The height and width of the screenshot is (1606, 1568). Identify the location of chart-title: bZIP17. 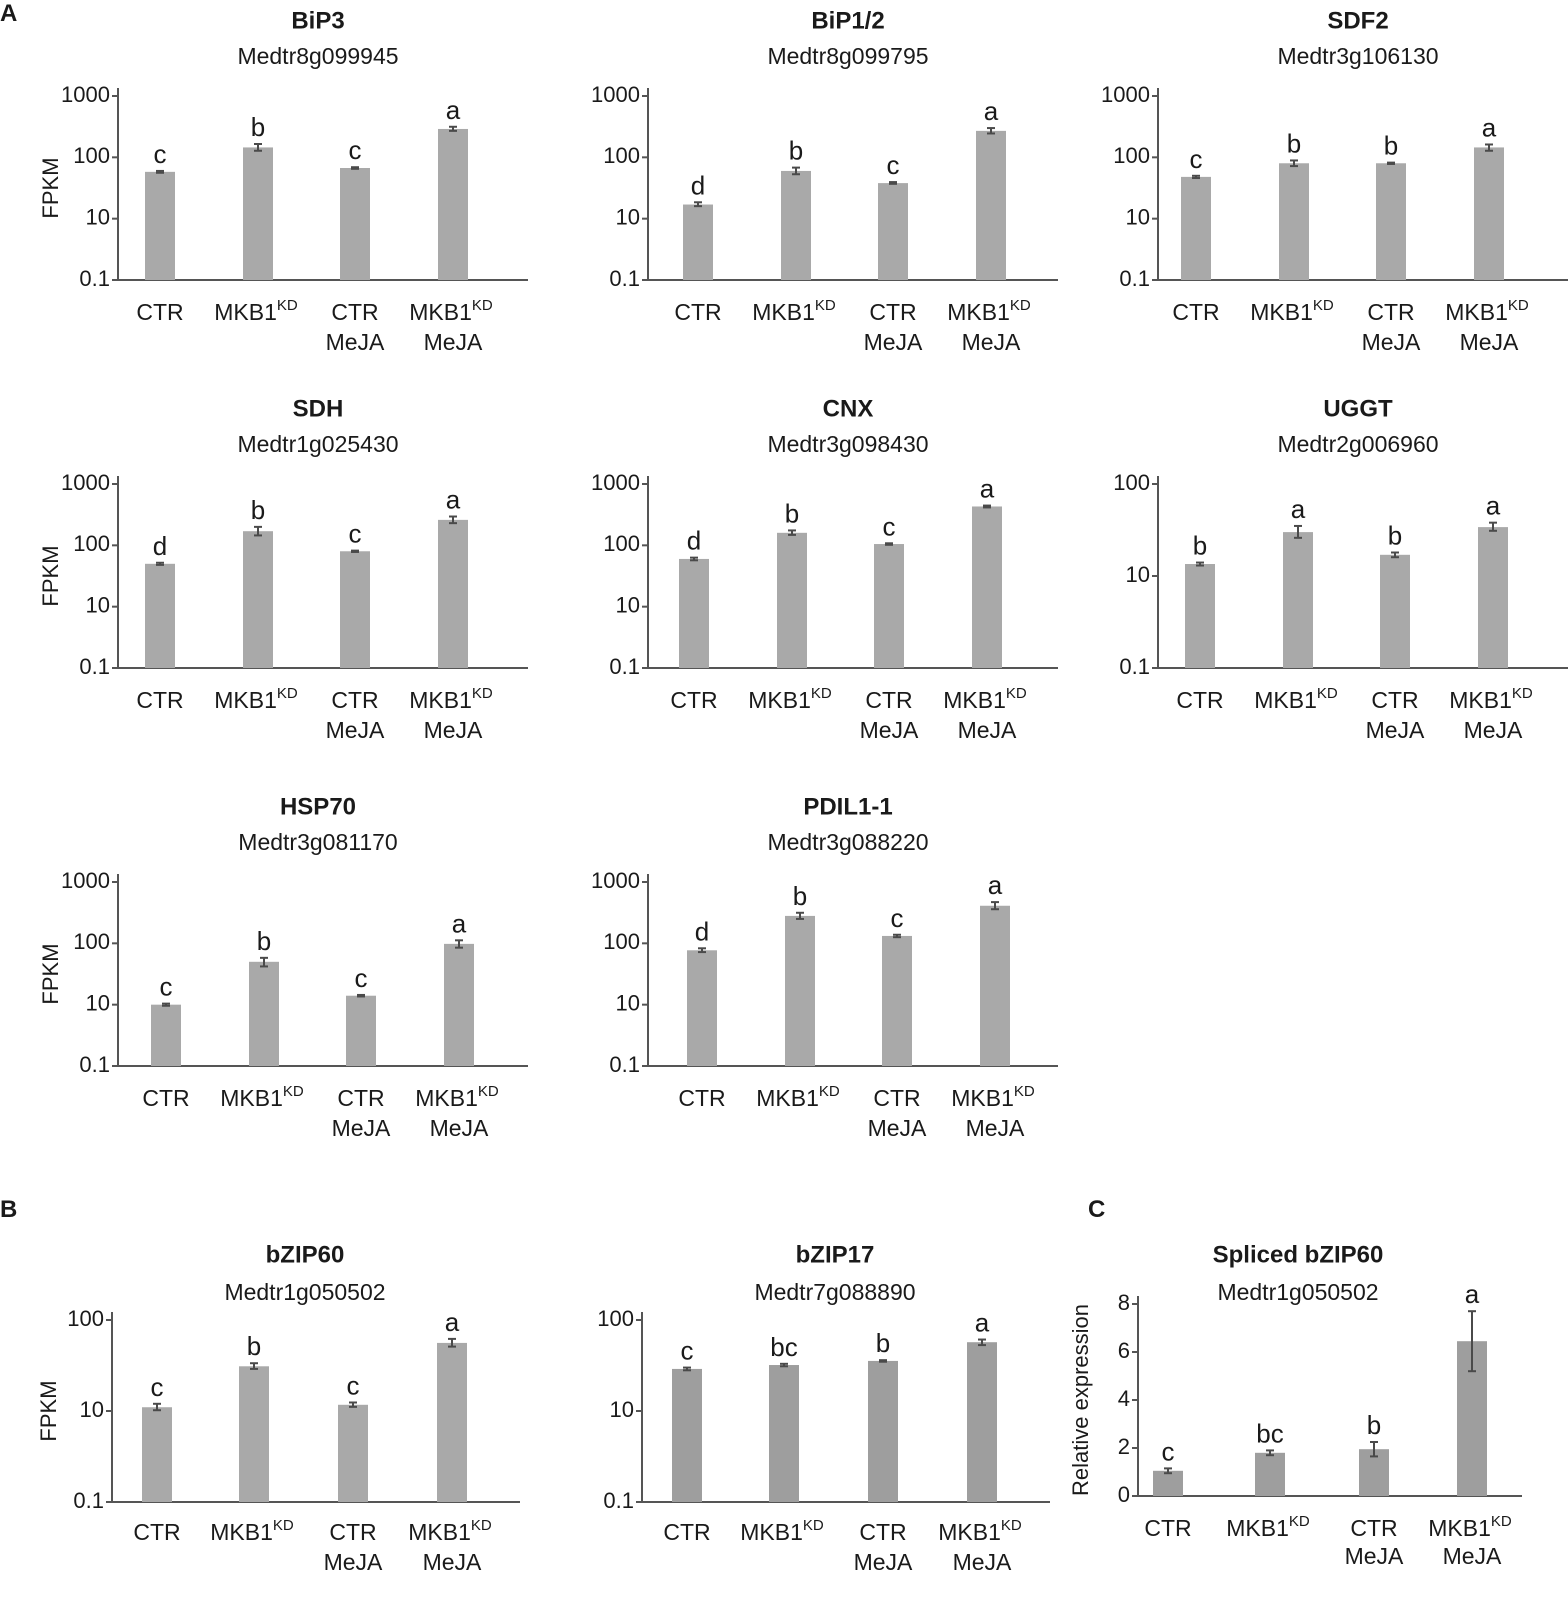
(835, 1254).